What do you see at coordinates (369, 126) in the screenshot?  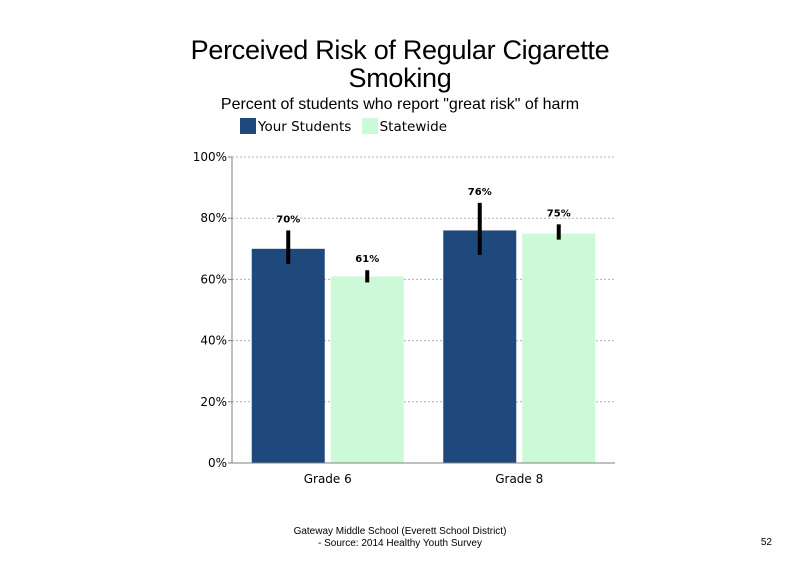 I see `legend-swatch-statewide` at bounding box center [369, 126].